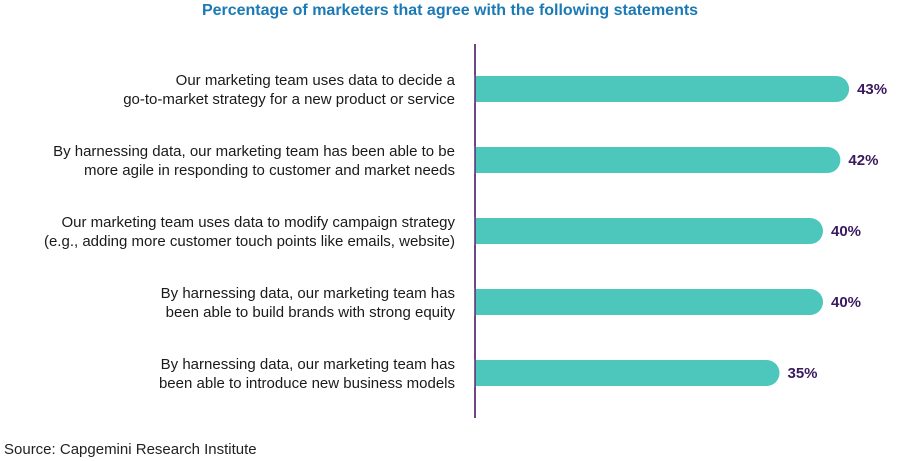 This screenshot has width=900, height=461. I want to click on category-label: Our marketing team uses data to decide a, so click(316, 80).